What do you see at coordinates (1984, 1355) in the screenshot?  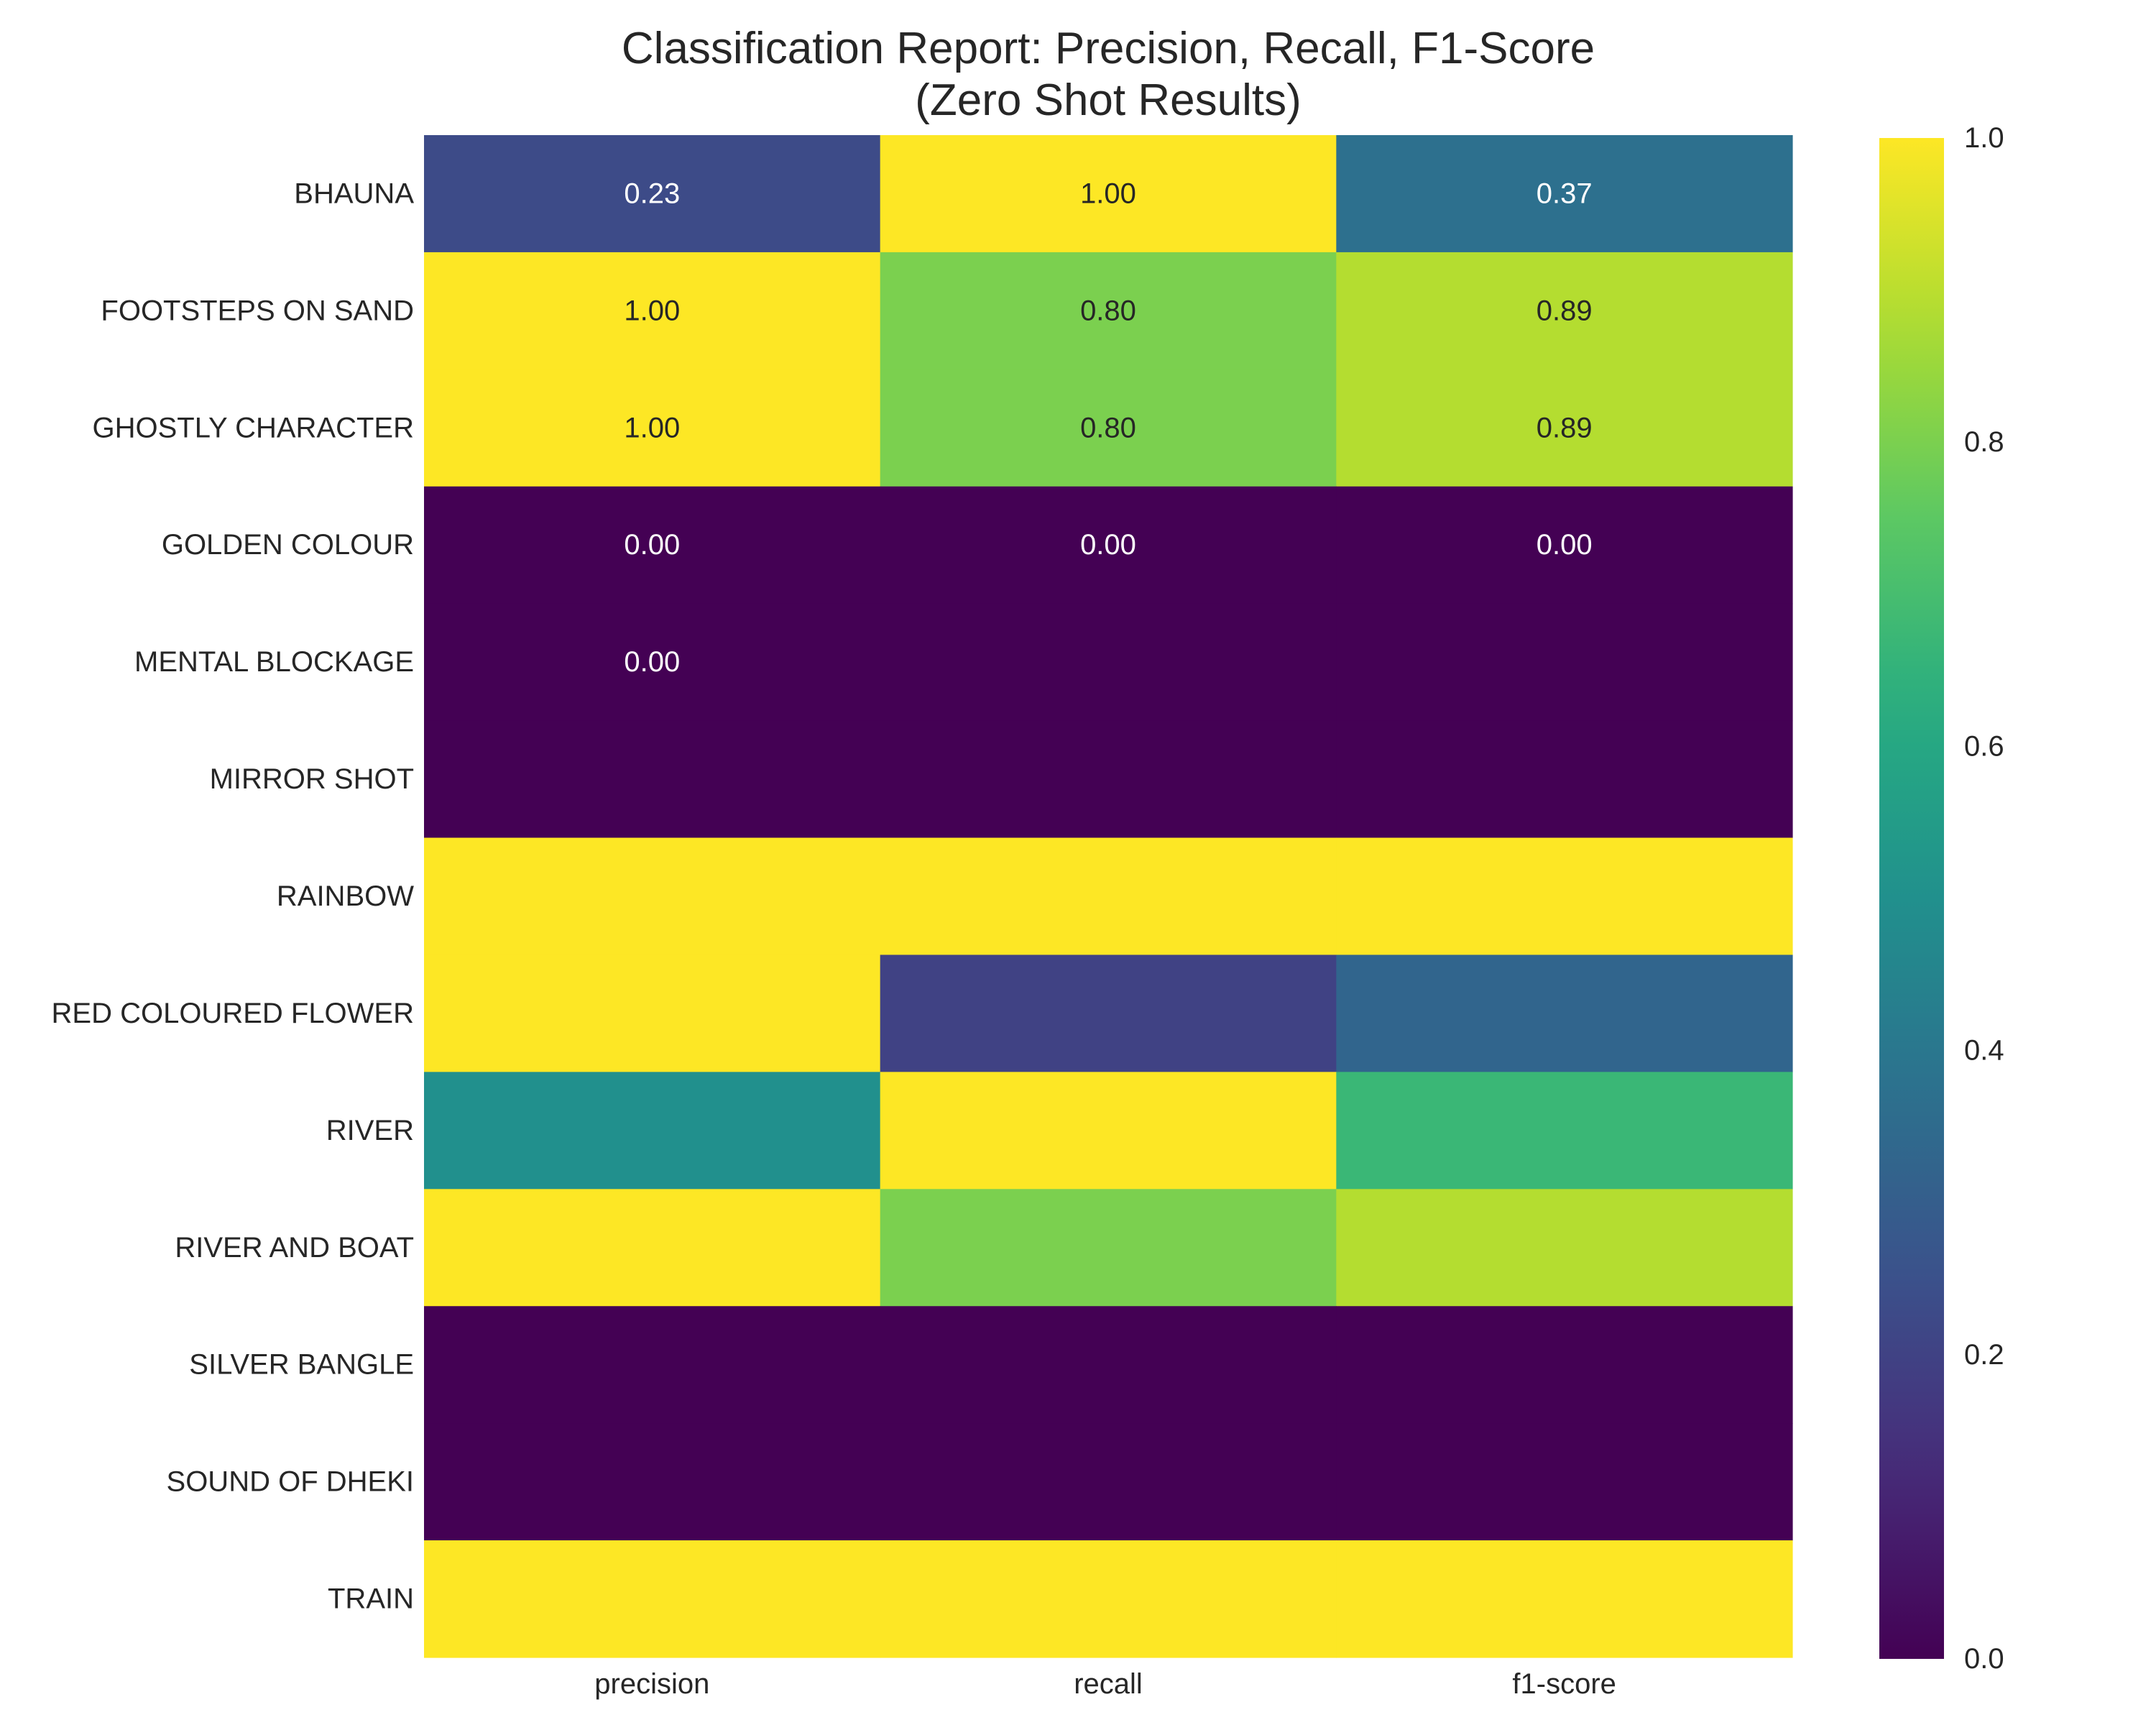 I see `colorbar-tick-label: 0.2` at bounding box center [1984, 1355].